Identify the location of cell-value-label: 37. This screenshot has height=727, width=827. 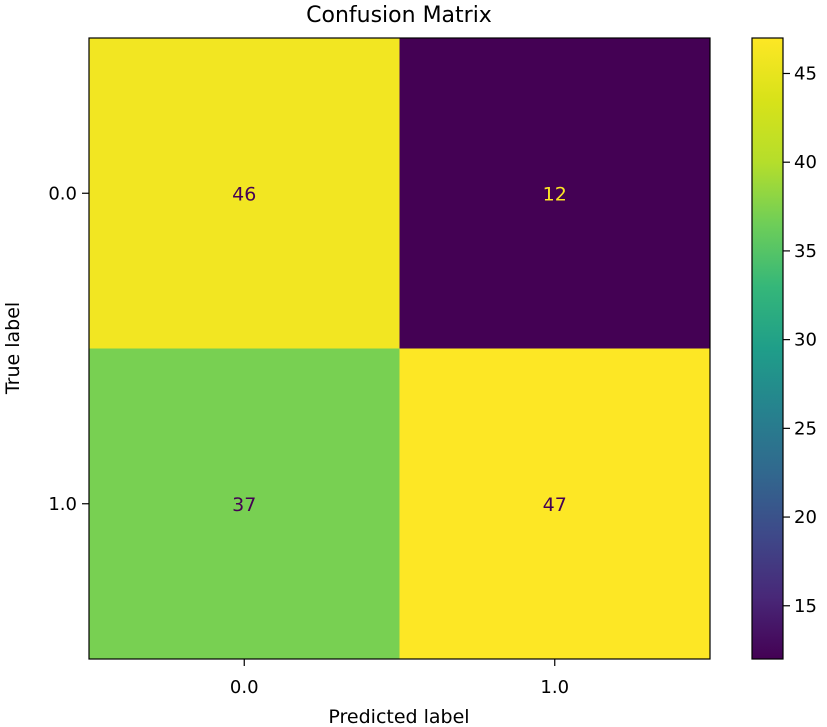
(244, 505).